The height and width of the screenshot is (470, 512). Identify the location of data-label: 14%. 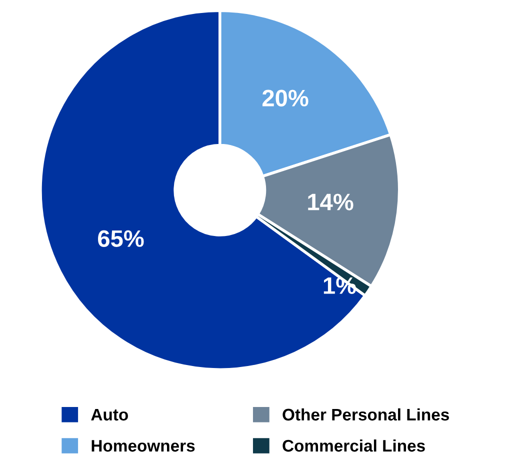
(331, 202).